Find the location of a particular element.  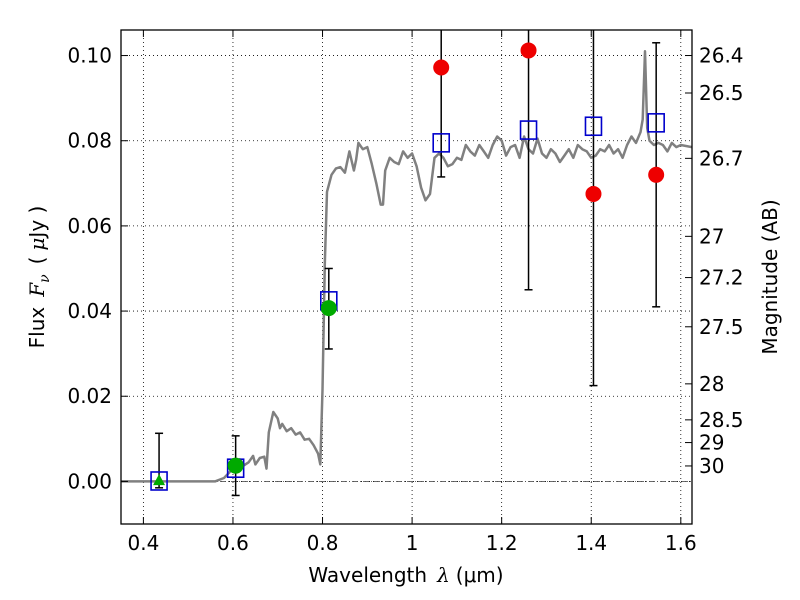

upper-limit-triangle is located at coordinates (159, 480).